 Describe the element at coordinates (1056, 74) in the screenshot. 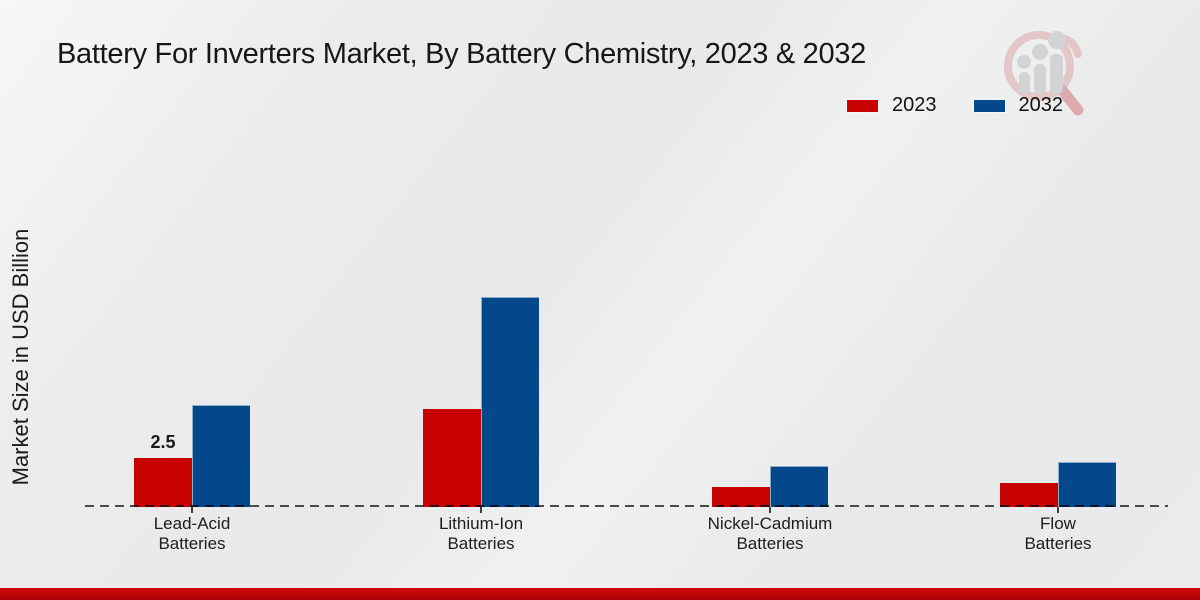

I see `logo-bar-tall` at that location.